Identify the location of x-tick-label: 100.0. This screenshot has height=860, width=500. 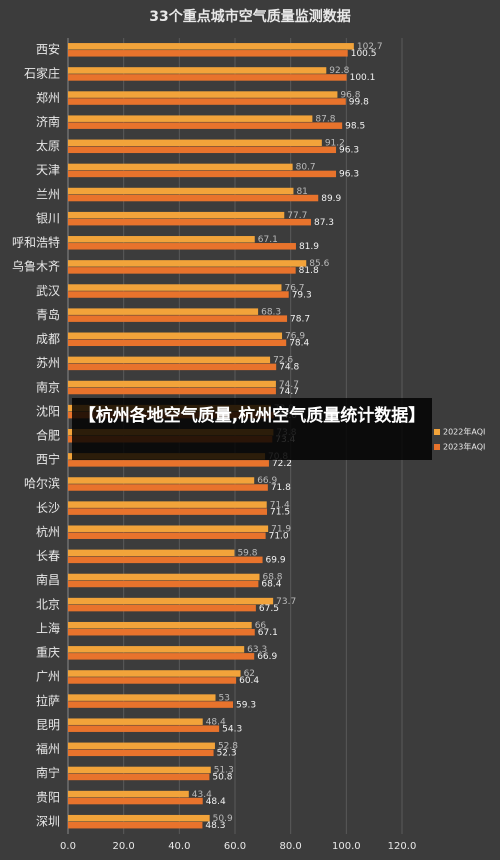
(346, 846).